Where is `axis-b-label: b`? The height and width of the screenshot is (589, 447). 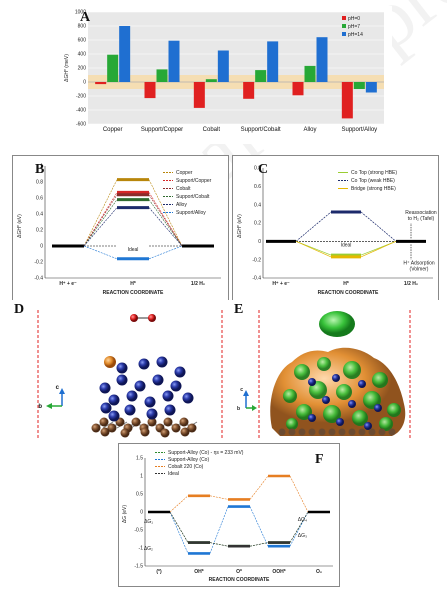
axis-b-label: b is located at coordinates (238, 409).